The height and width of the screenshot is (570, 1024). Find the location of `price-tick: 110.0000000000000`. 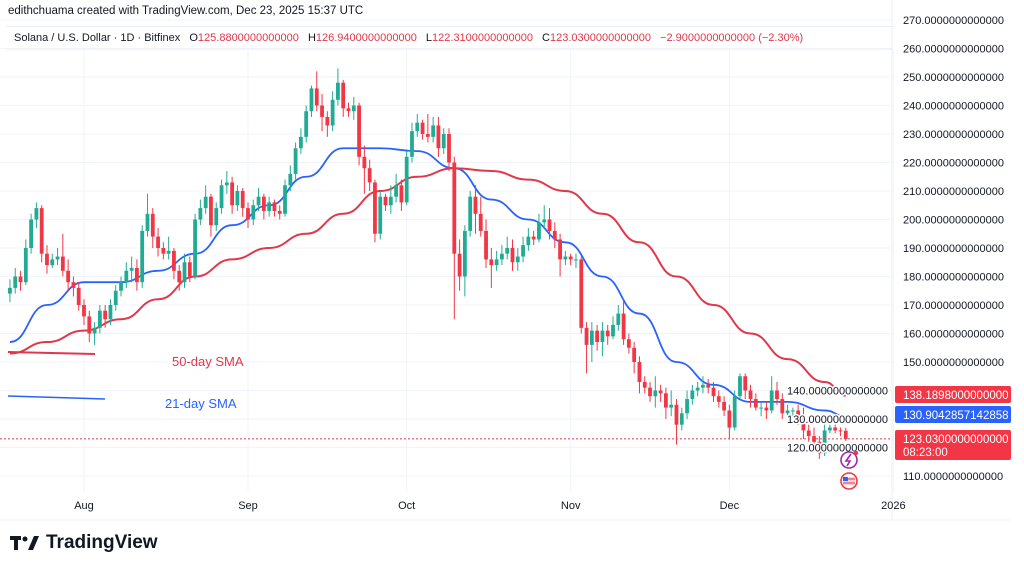

price-tick: 110.0000000000000 is located at coordinates (953, 477).